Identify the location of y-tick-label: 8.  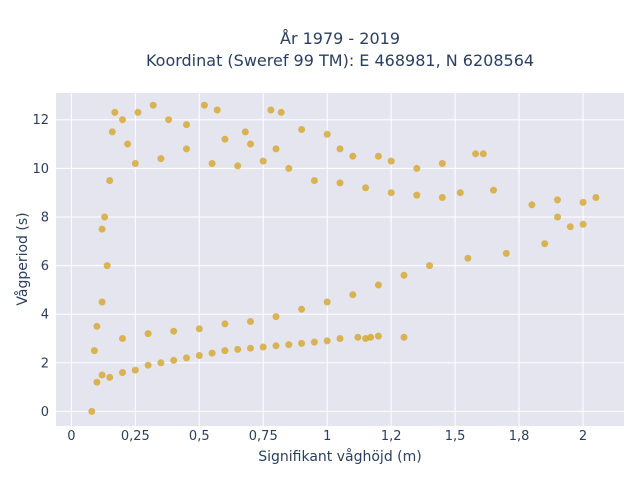
(45, 217).